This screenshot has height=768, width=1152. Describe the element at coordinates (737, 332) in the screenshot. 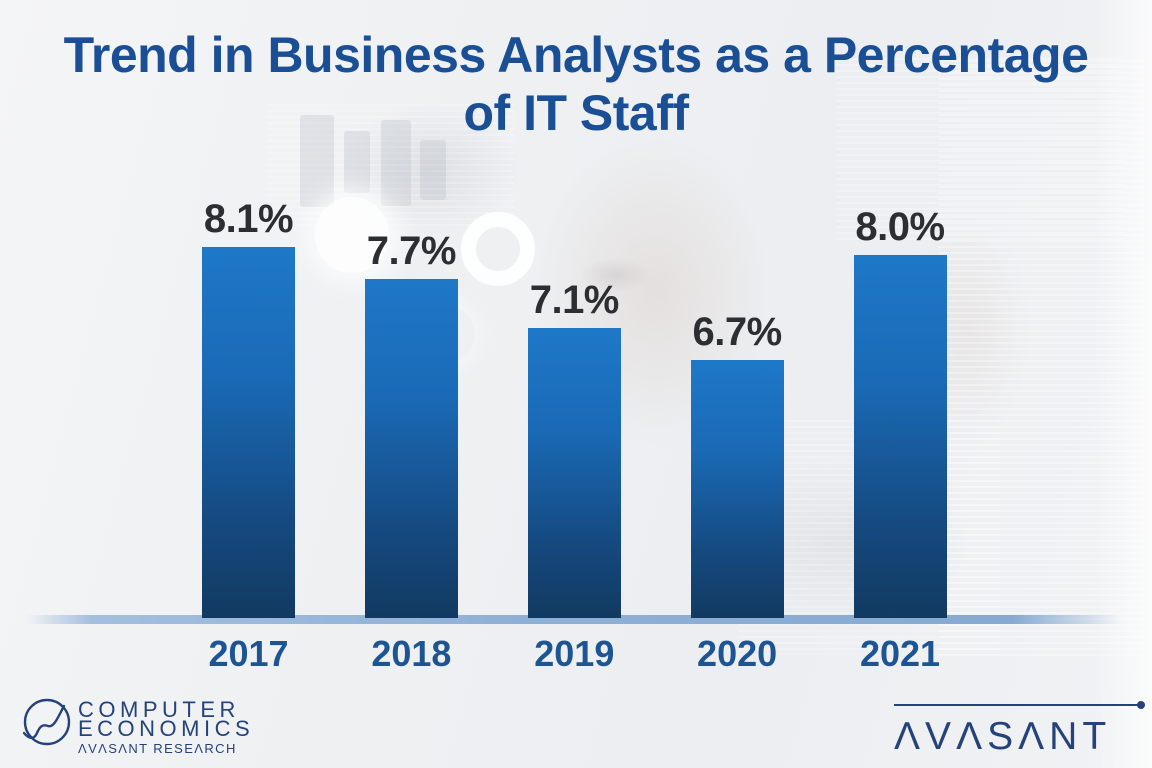

I see `bar-value-label-2020: 6.7%` at that location.